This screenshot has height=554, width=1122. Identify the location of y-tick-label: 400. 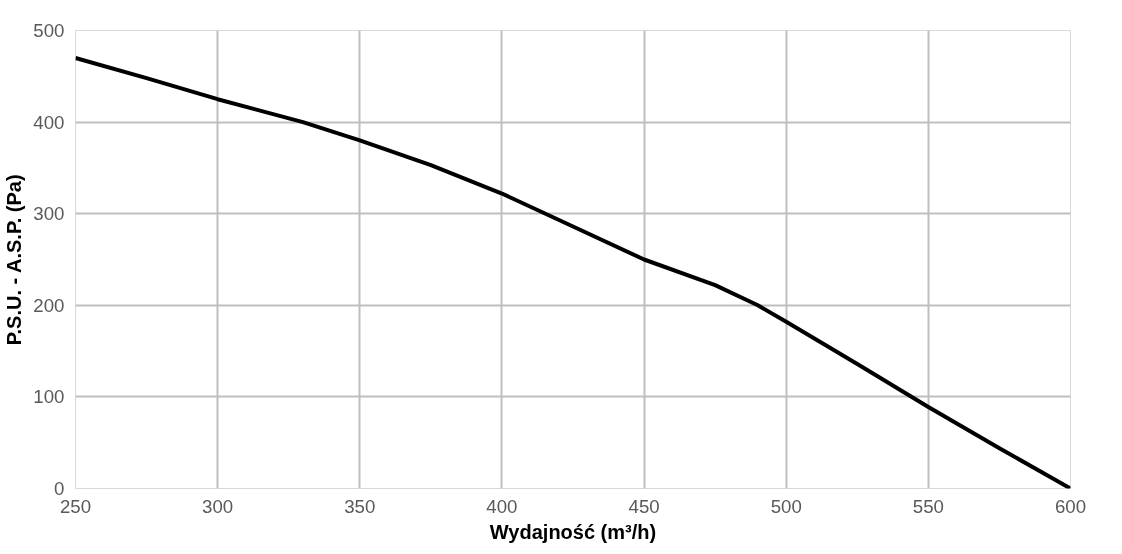
(49, 122).